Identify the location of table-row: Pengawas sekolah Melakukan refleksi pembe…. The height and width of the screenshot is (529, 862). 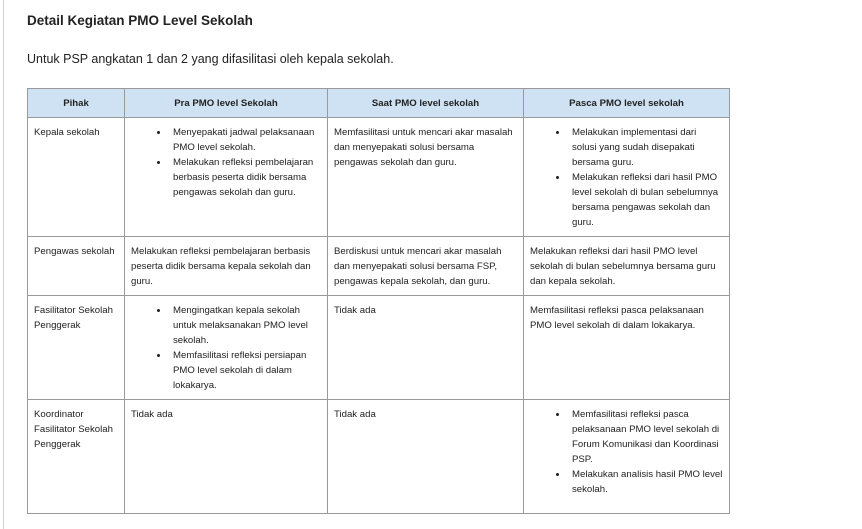
(378, 266).